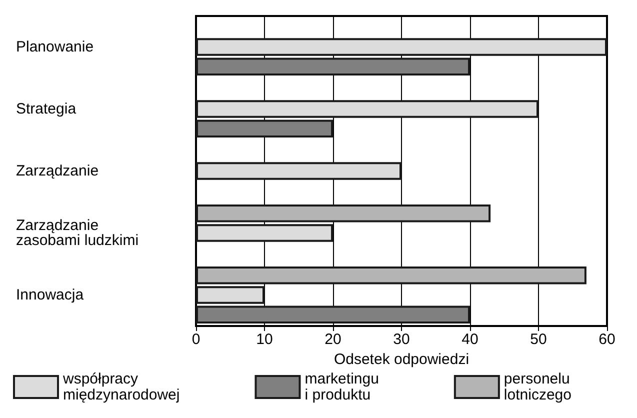 Image resolution: width=637 pixels, height=418 pixels. Describe the element at coordinates (55, 47) in the screenshot. I see `y-tick-label: Planowanie` at that location.